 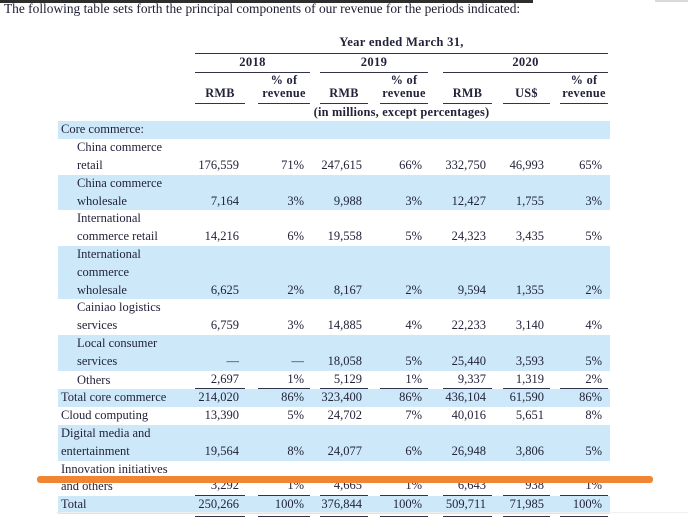 What do you see at coordinates (122, 130) in the screenshot?
I see `row-label: Core commerce:` at bounding box center [122, 130].